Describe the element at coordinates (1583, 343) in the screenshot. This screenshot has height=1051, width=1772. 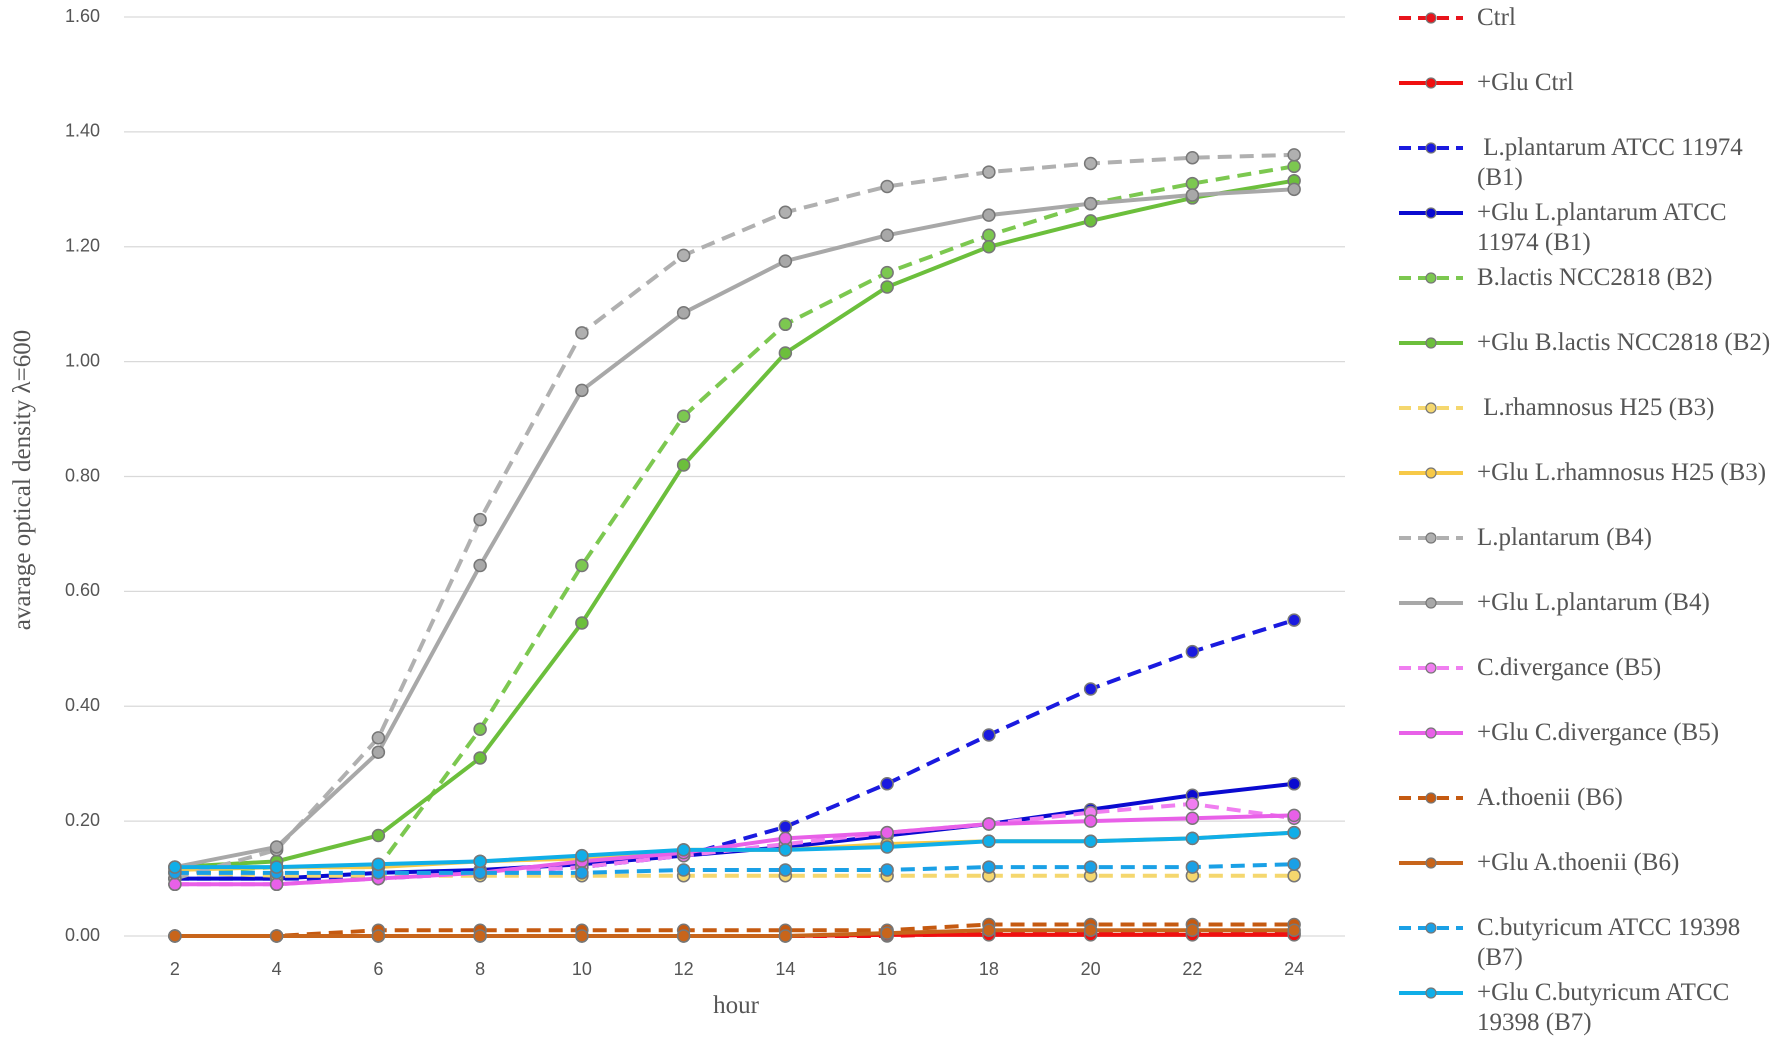
I see `legend-item: +Glu B.lactis NCC2818 (B2)` at that location.